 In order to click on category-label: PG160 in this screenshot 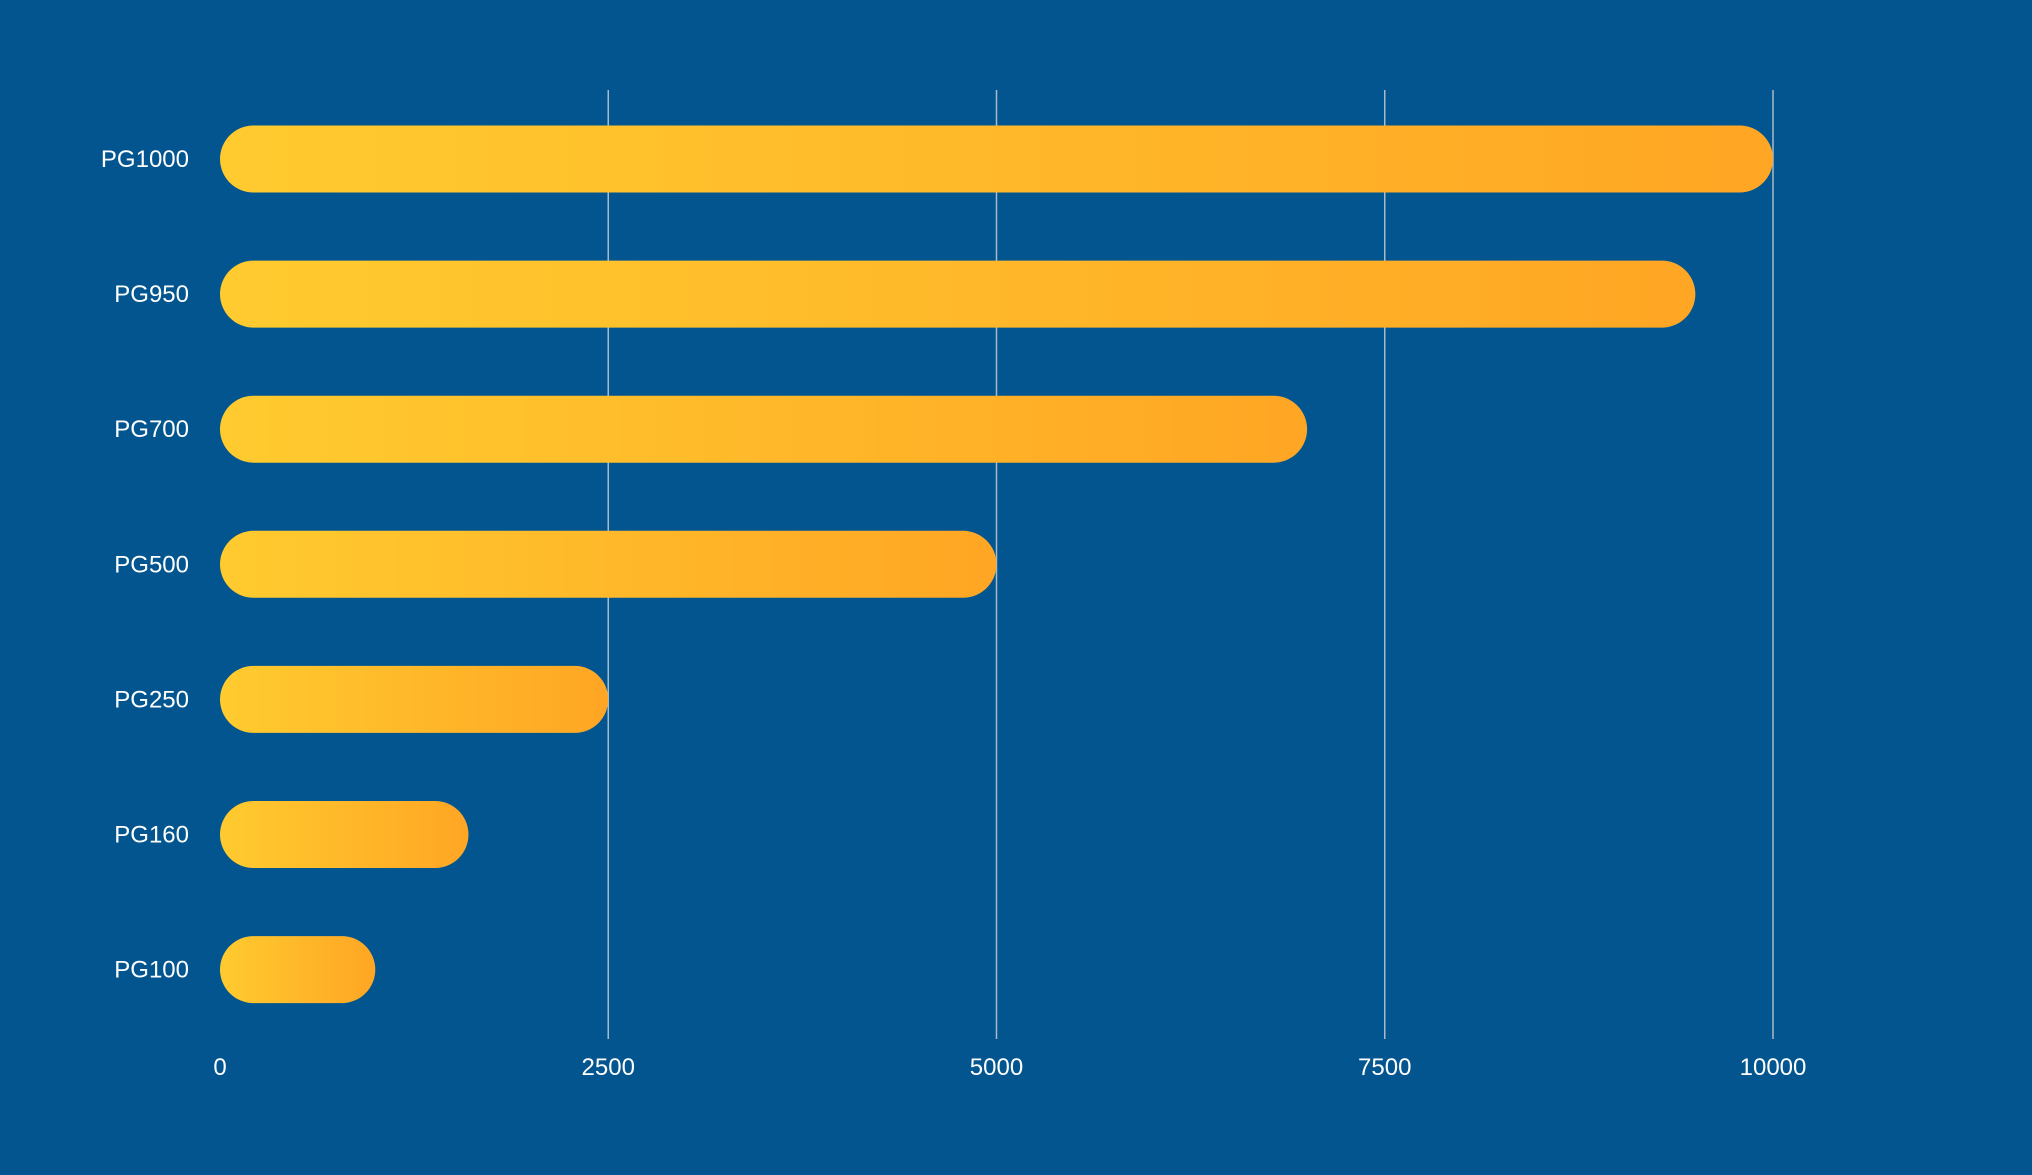, I will do `click(151, 835)`.